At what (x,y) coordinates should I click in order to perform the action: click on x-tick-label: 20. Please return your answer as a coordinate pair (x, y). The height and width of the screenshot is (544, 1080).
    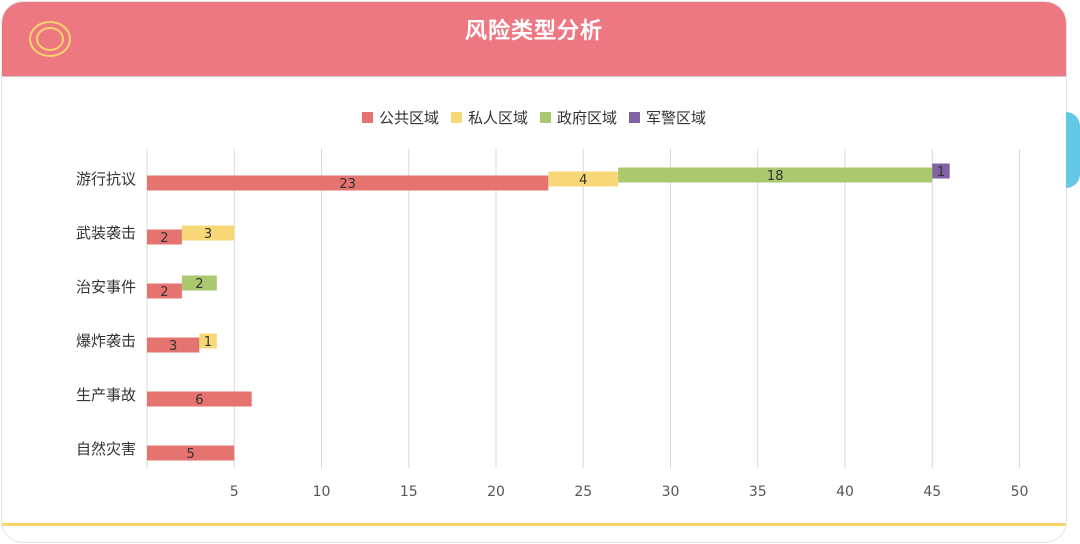
    Looking at the image, I should click on (496, 492).